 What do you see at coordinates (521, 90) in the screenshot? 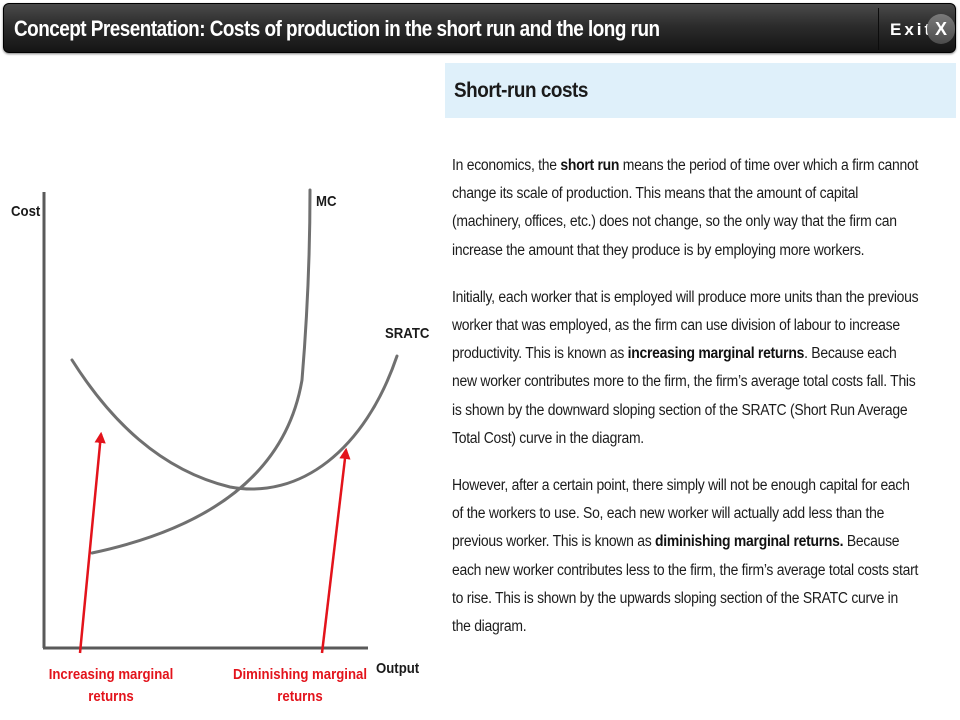
I see `section-title: Short-run costs` at bounding box center [521, 90].